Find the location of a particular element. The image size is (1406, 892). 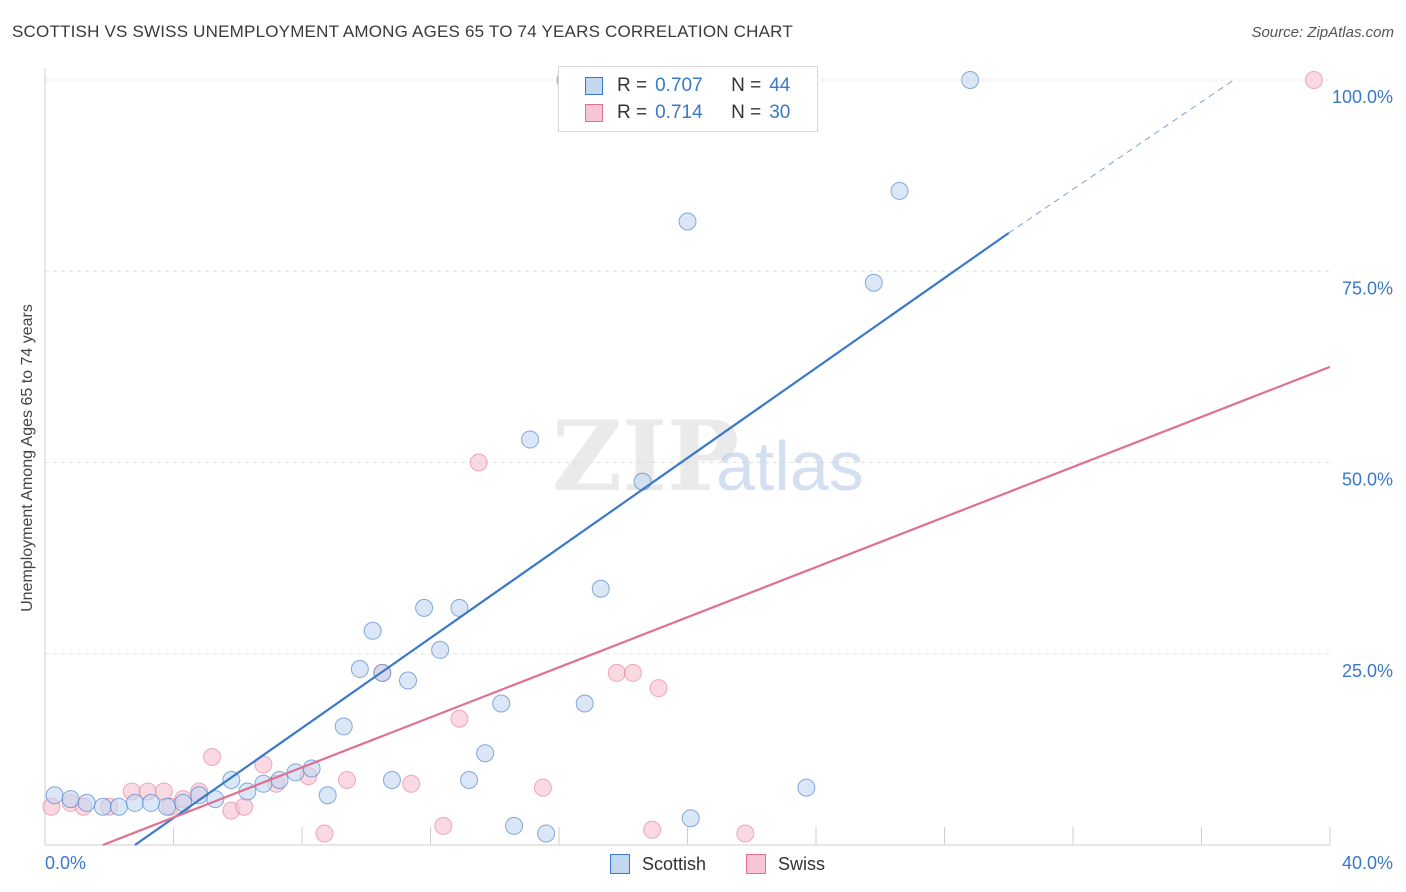

scottish-r-value: 0.707 is located at coordinates (679, 85).